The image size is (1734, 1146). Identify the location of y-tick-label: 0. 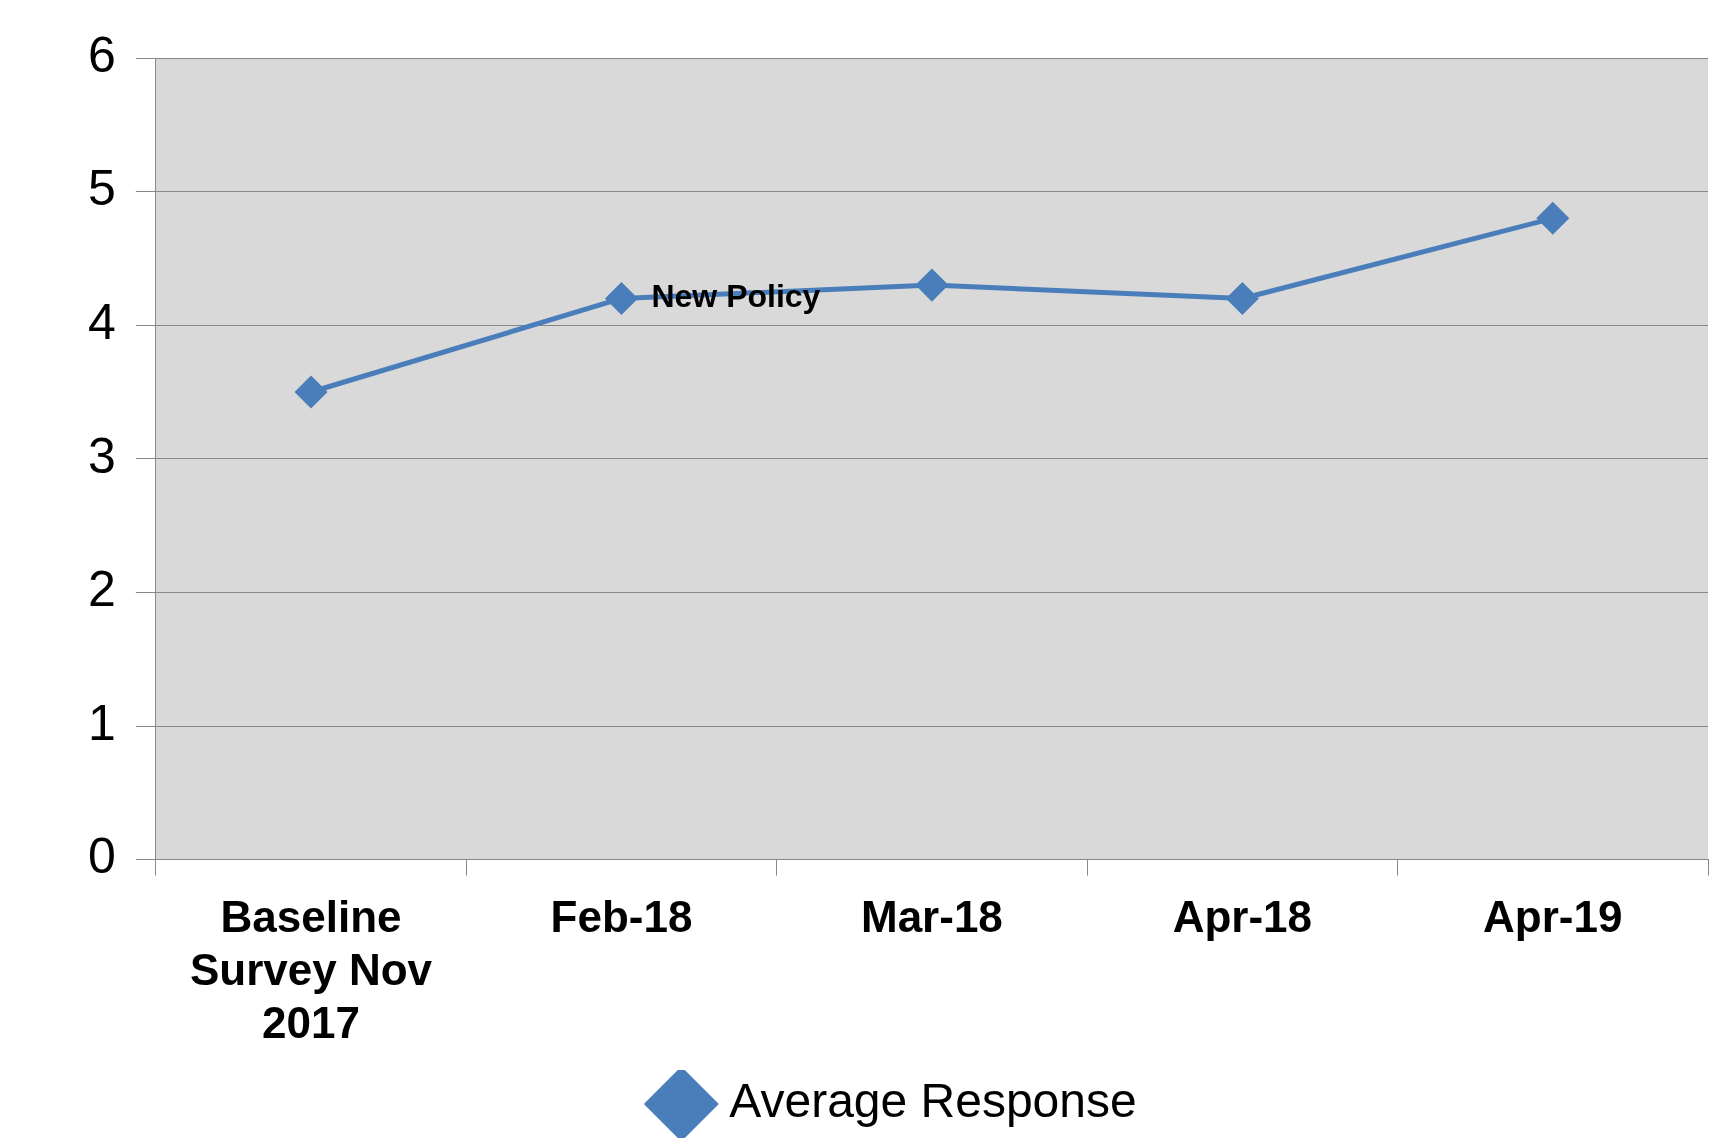
(102, 856).